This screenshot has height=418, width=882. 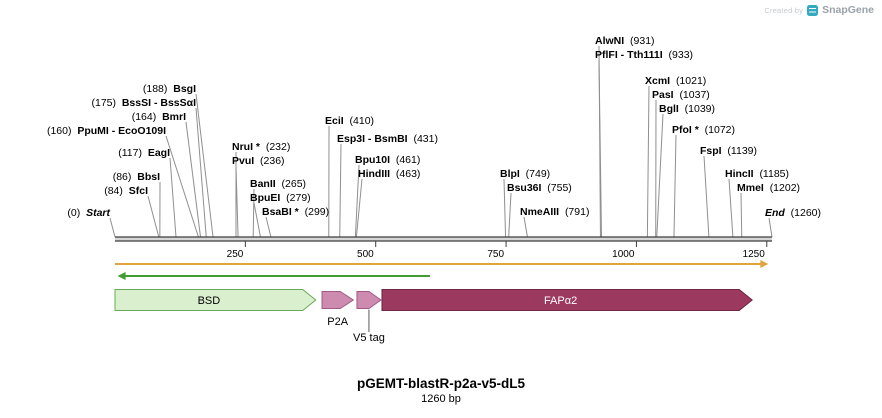 What do you see at coordinates (675, 81) in the screenshot?
I see `site-label-xcmi: XcmI (1021)` at bounding box center [675, 81].